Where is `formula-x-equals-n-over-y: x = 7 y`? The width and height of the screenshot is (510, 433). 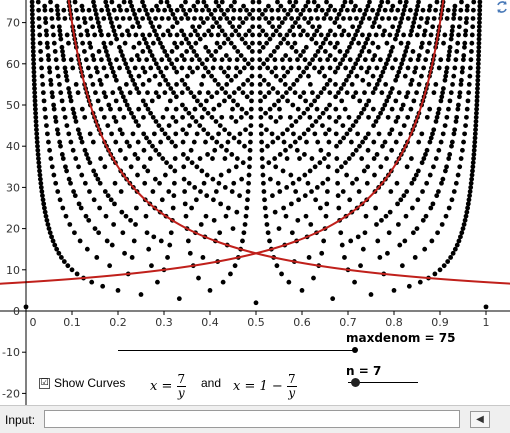
formula-x-equals-n-over-y: x = 7 y is located at coordinates (168, 386).